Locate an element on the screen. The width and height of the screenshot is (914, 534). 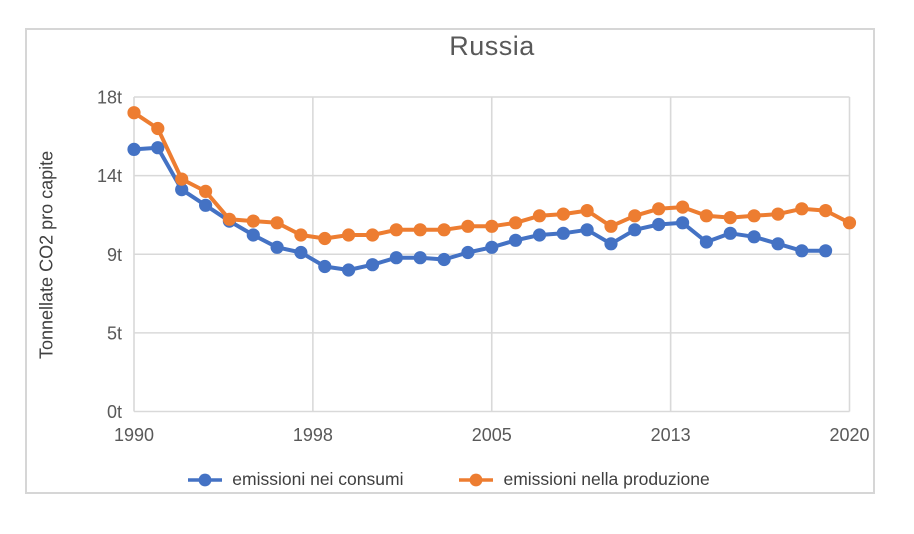
legend-item-produzione: emissioni nella produzione is located at coordinates (584, 479).